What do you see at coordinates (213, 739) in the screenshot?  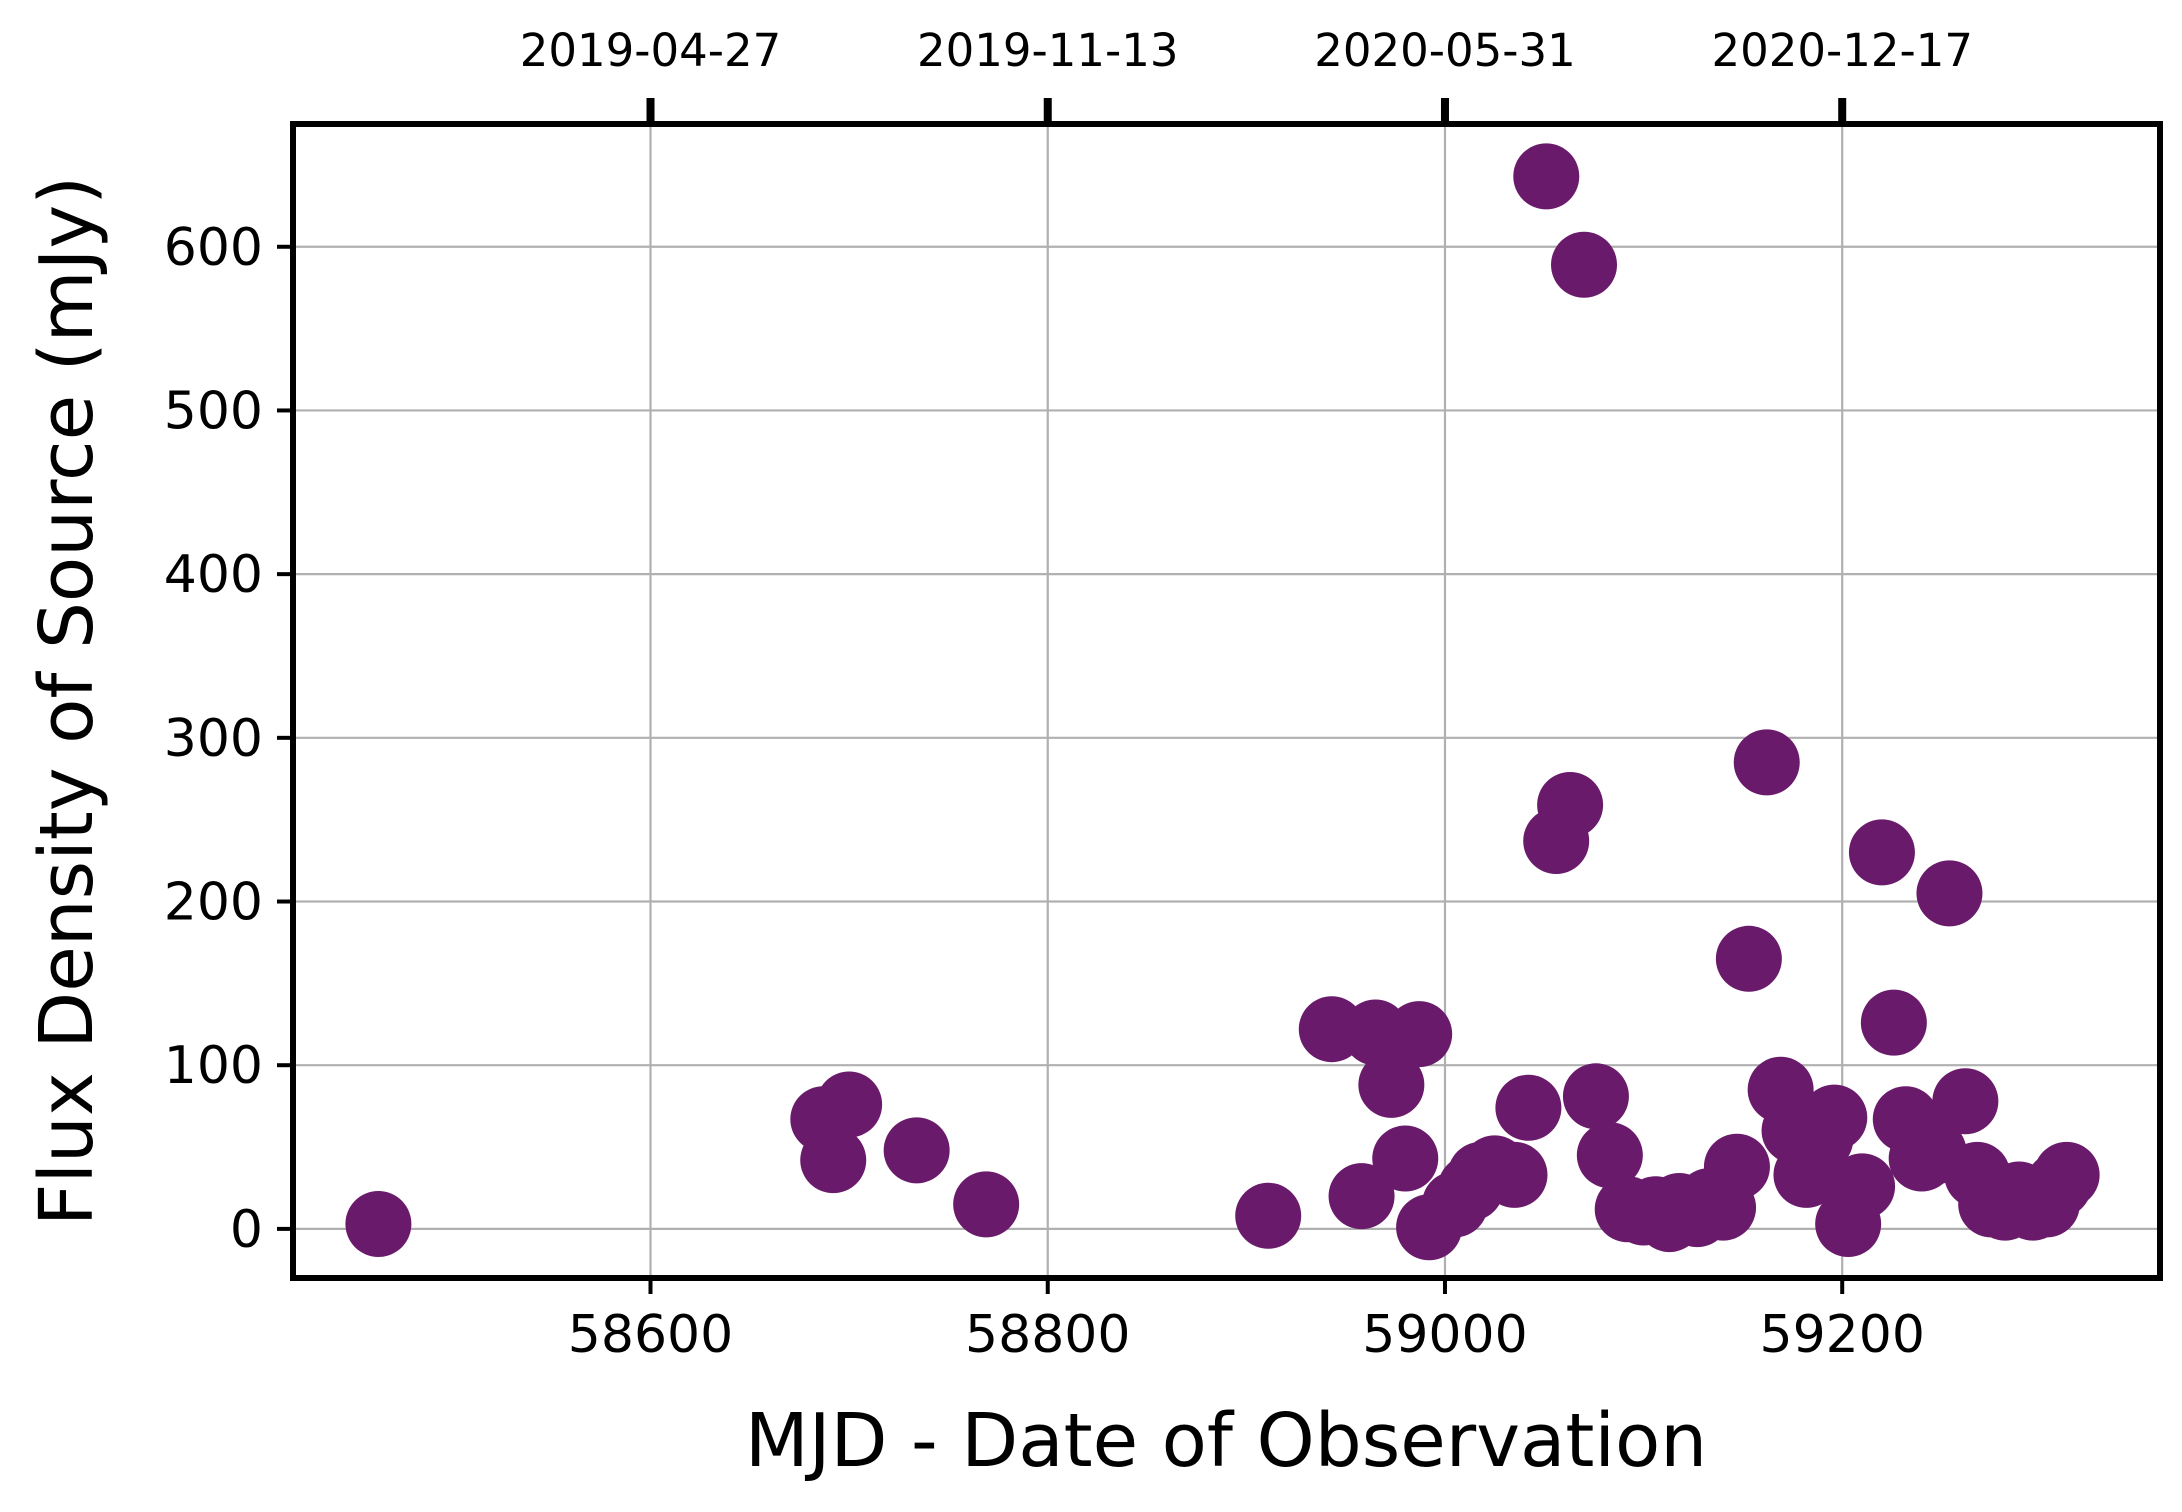 I see `y-tick-label: 300` at bounding box center [213, 739].